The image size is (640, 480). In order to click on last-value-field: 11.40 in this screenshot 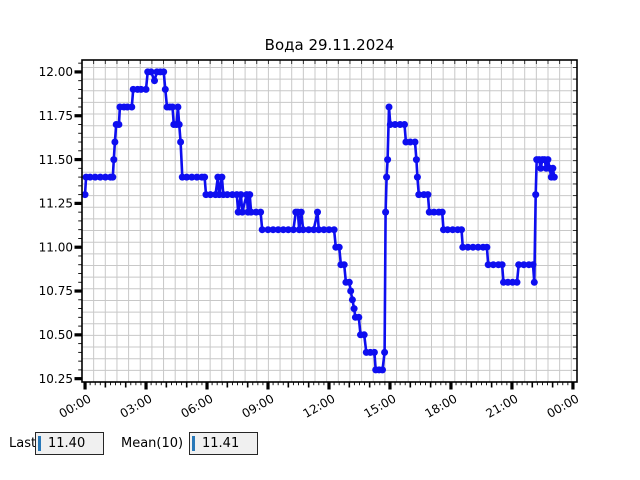, I will do `click(69, 443)`.